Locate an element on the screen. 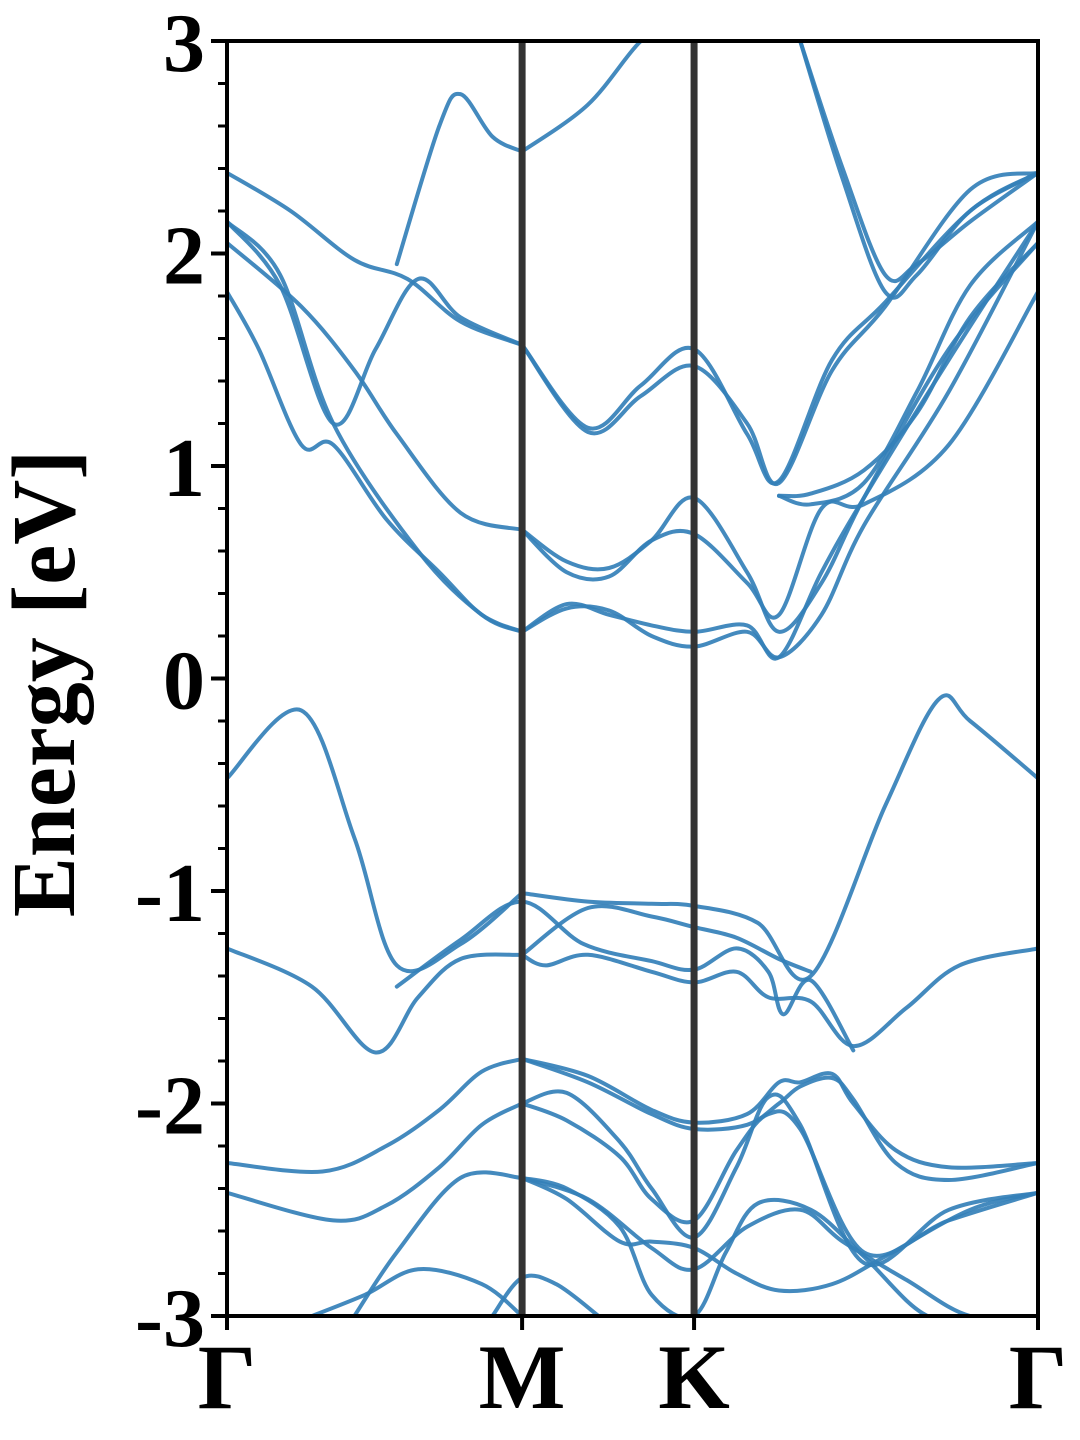 The image size is (1080, 1440). y-tick-label: 2 is located at coordinates (184, 256).